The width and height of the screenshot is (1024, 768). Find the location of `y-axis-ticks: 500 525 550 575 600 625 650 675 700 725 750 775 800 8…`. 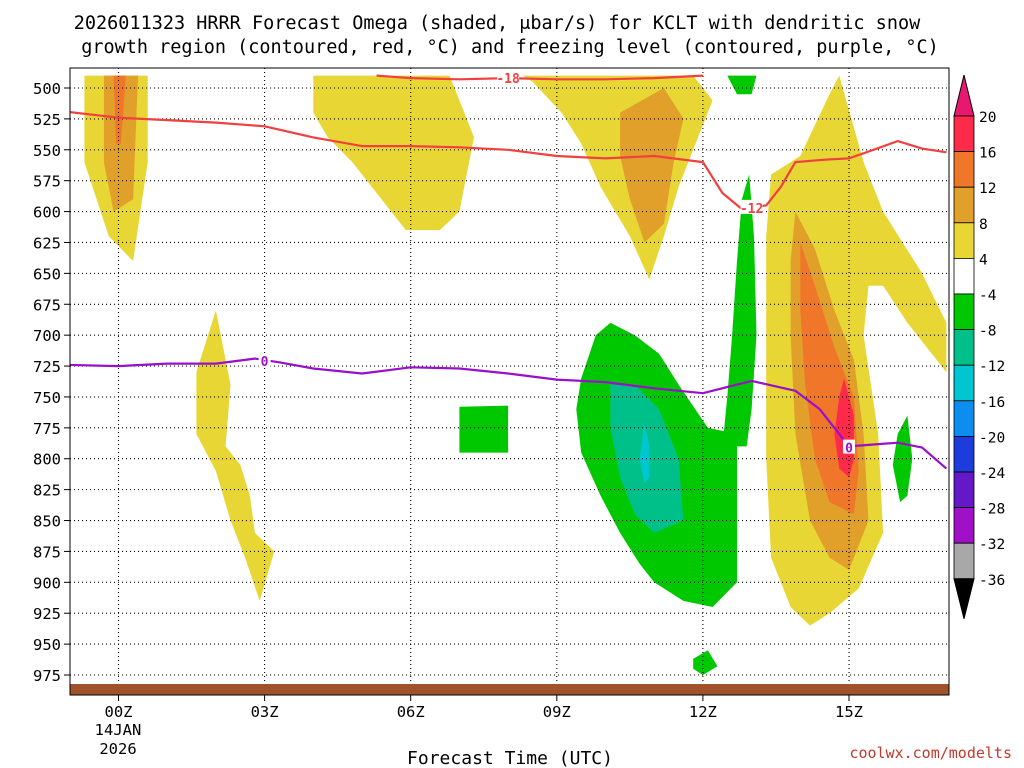

y-axis-ticks: 500 525 550 575 600 625 650 675 700 725 750 775 800 8… is located at coordinates (51, 382).